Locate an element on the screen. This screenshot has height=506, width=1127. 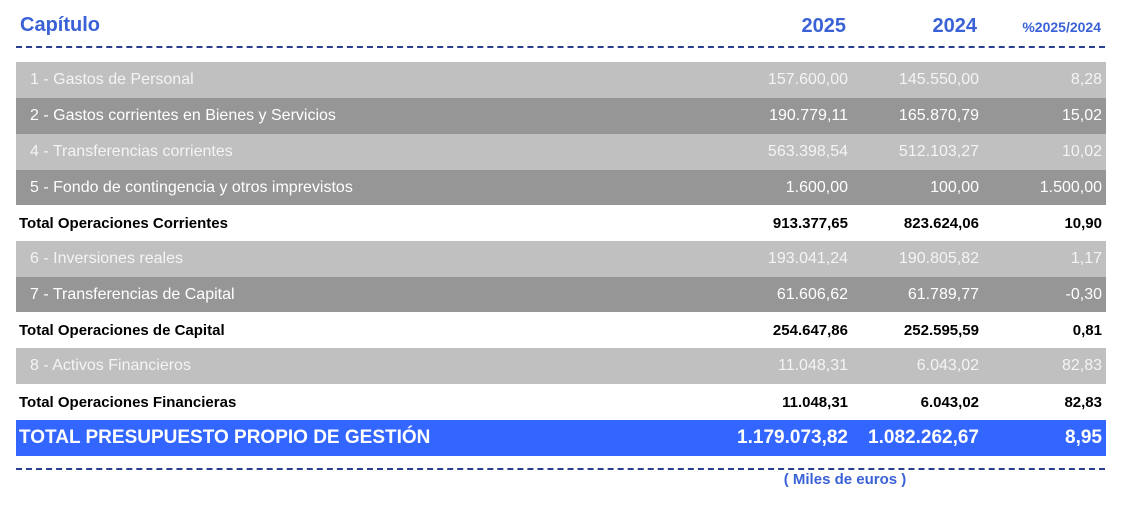
header-title: Capítulo is located at coordinates (60, 25).